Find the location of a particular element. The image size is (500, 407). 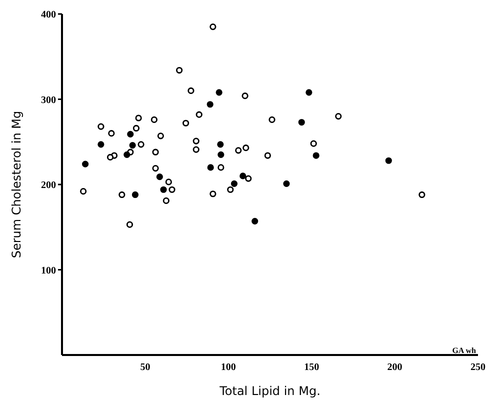

y-axis-title: Serum Cholesterol in Mg is located at coordinates (16, 184).